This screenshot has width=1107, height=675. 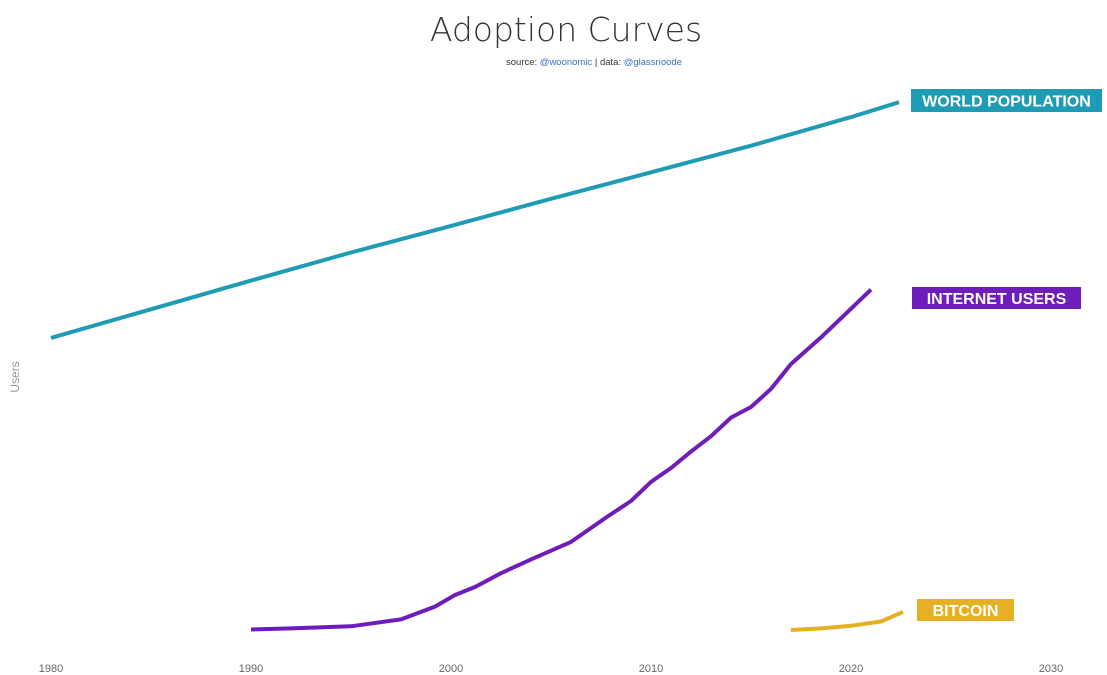 What do you see at coordinates (1006, 355) in the screenshot?
I see `series-labels: WORLD POPULATION INTERNET USERS BITCOIN` at bounding box center [1006, 355].